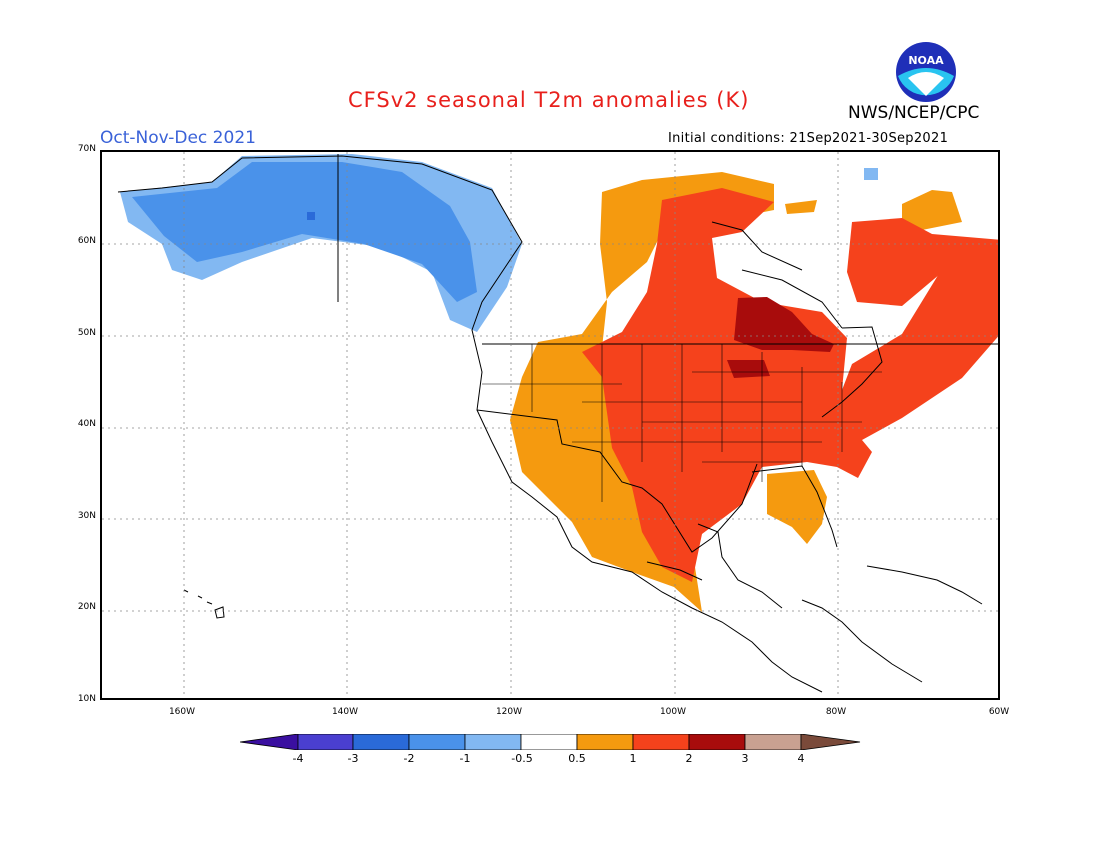  What do you see at coordinates (86, 699) in the screenshot?
I see `lat-label-10n: 10N` at bounding box center [86, 699].